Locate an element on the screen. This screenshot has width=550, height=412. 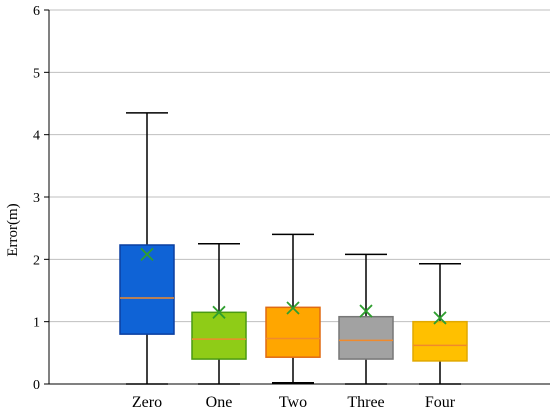
x-category-label-three: Three is located at coordinates (365, 402).